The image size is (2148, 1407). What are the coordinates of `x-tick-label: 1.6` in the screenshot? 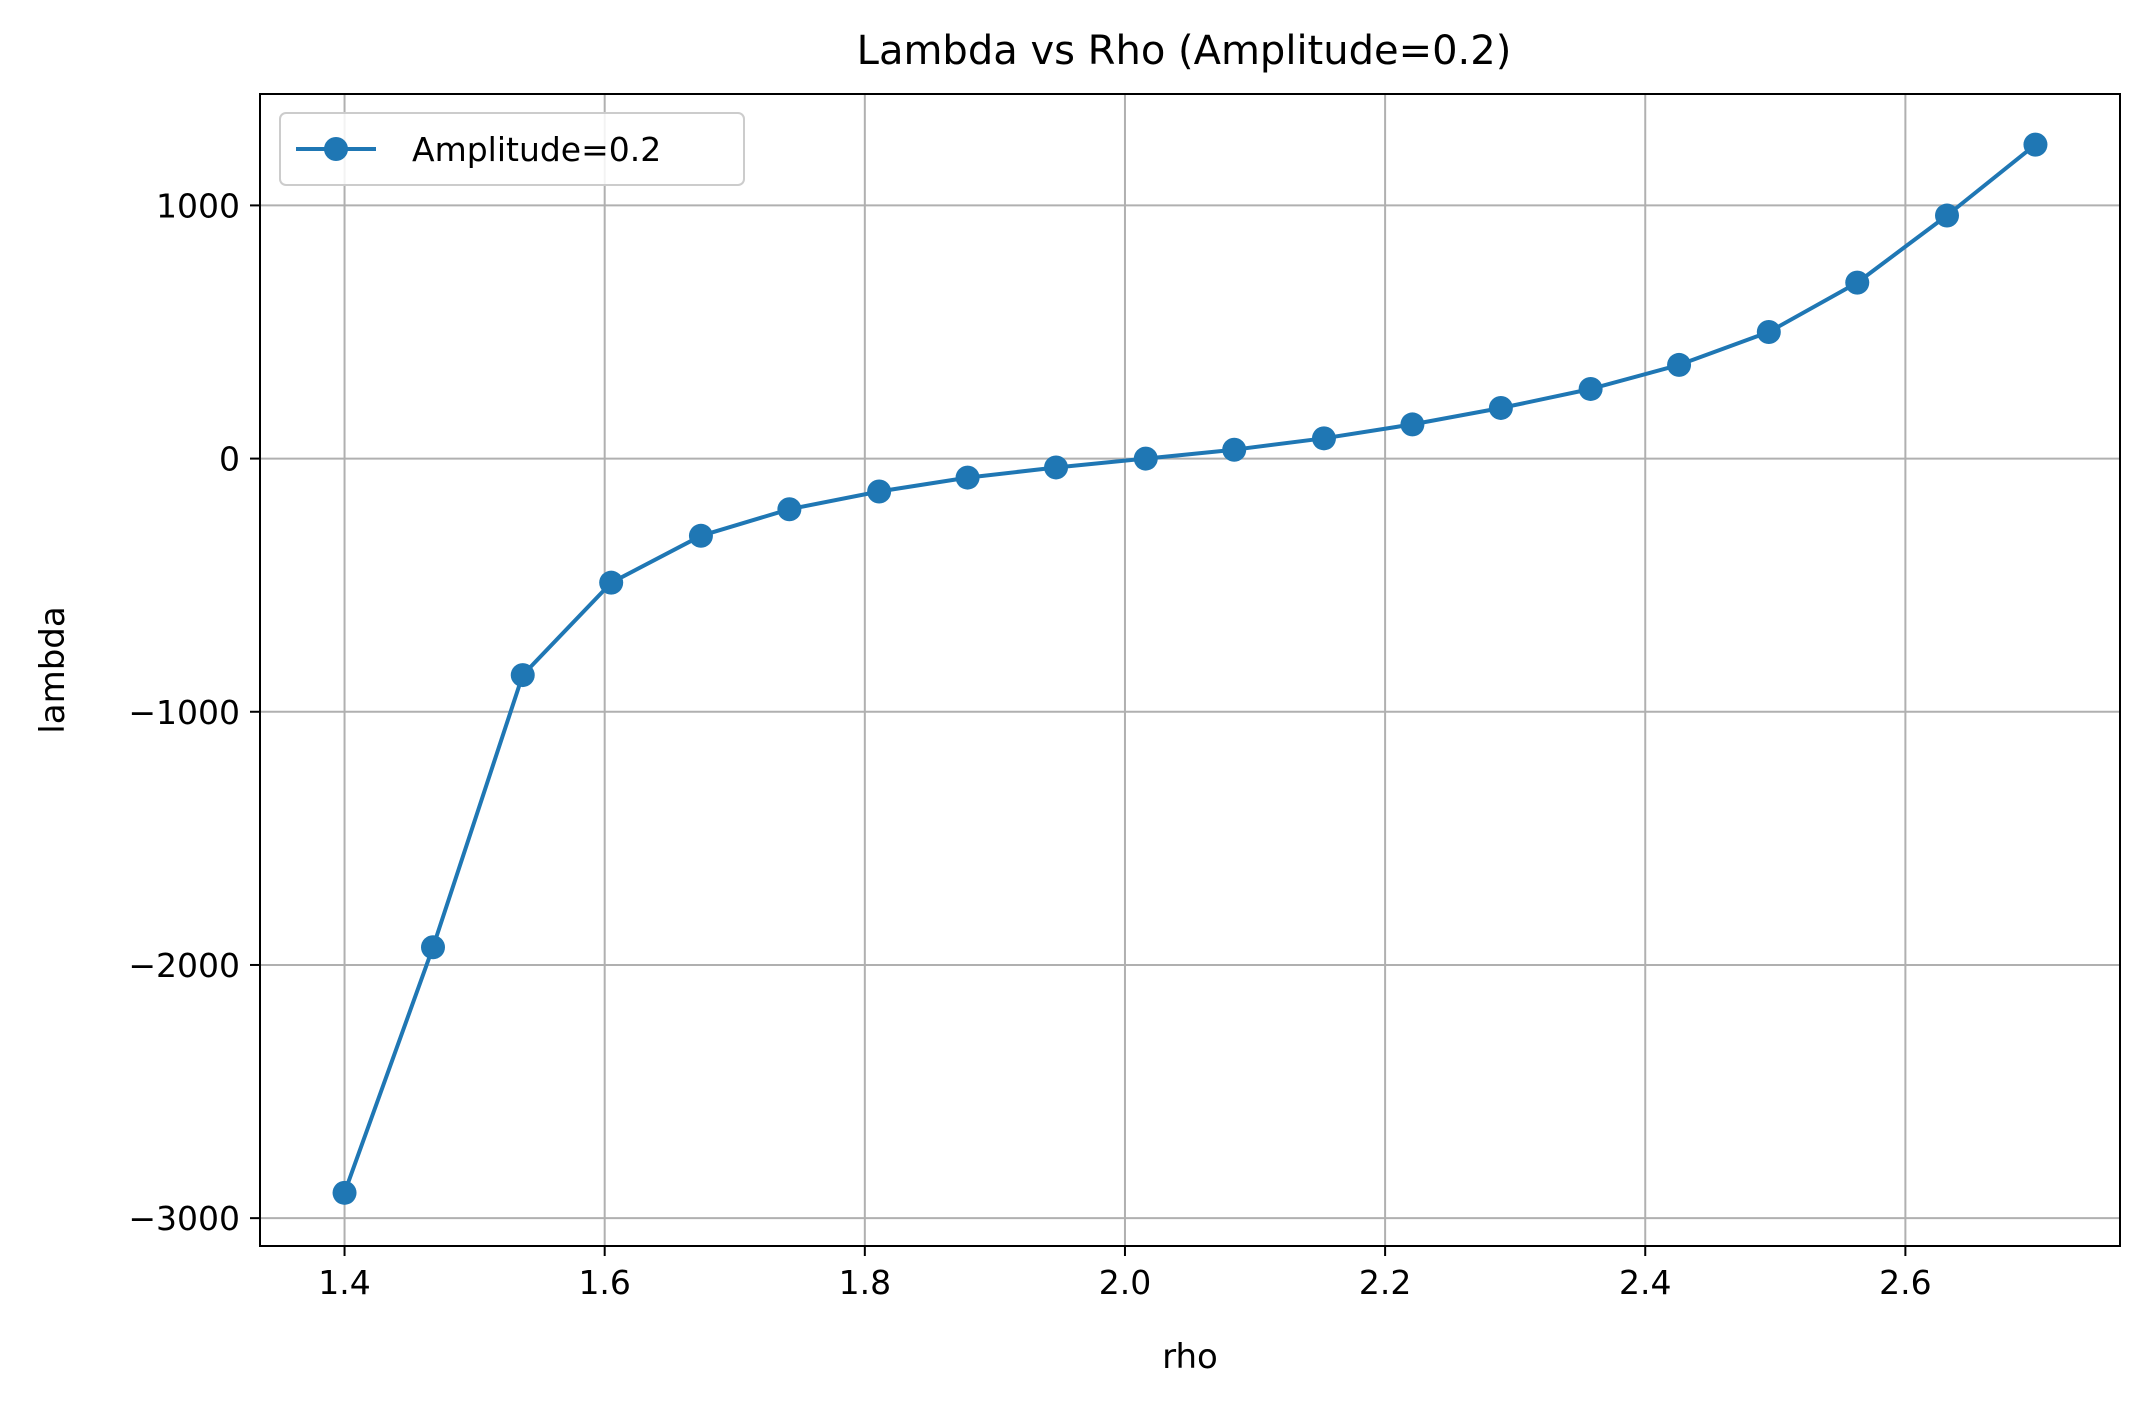 It's located at (604, 1282).